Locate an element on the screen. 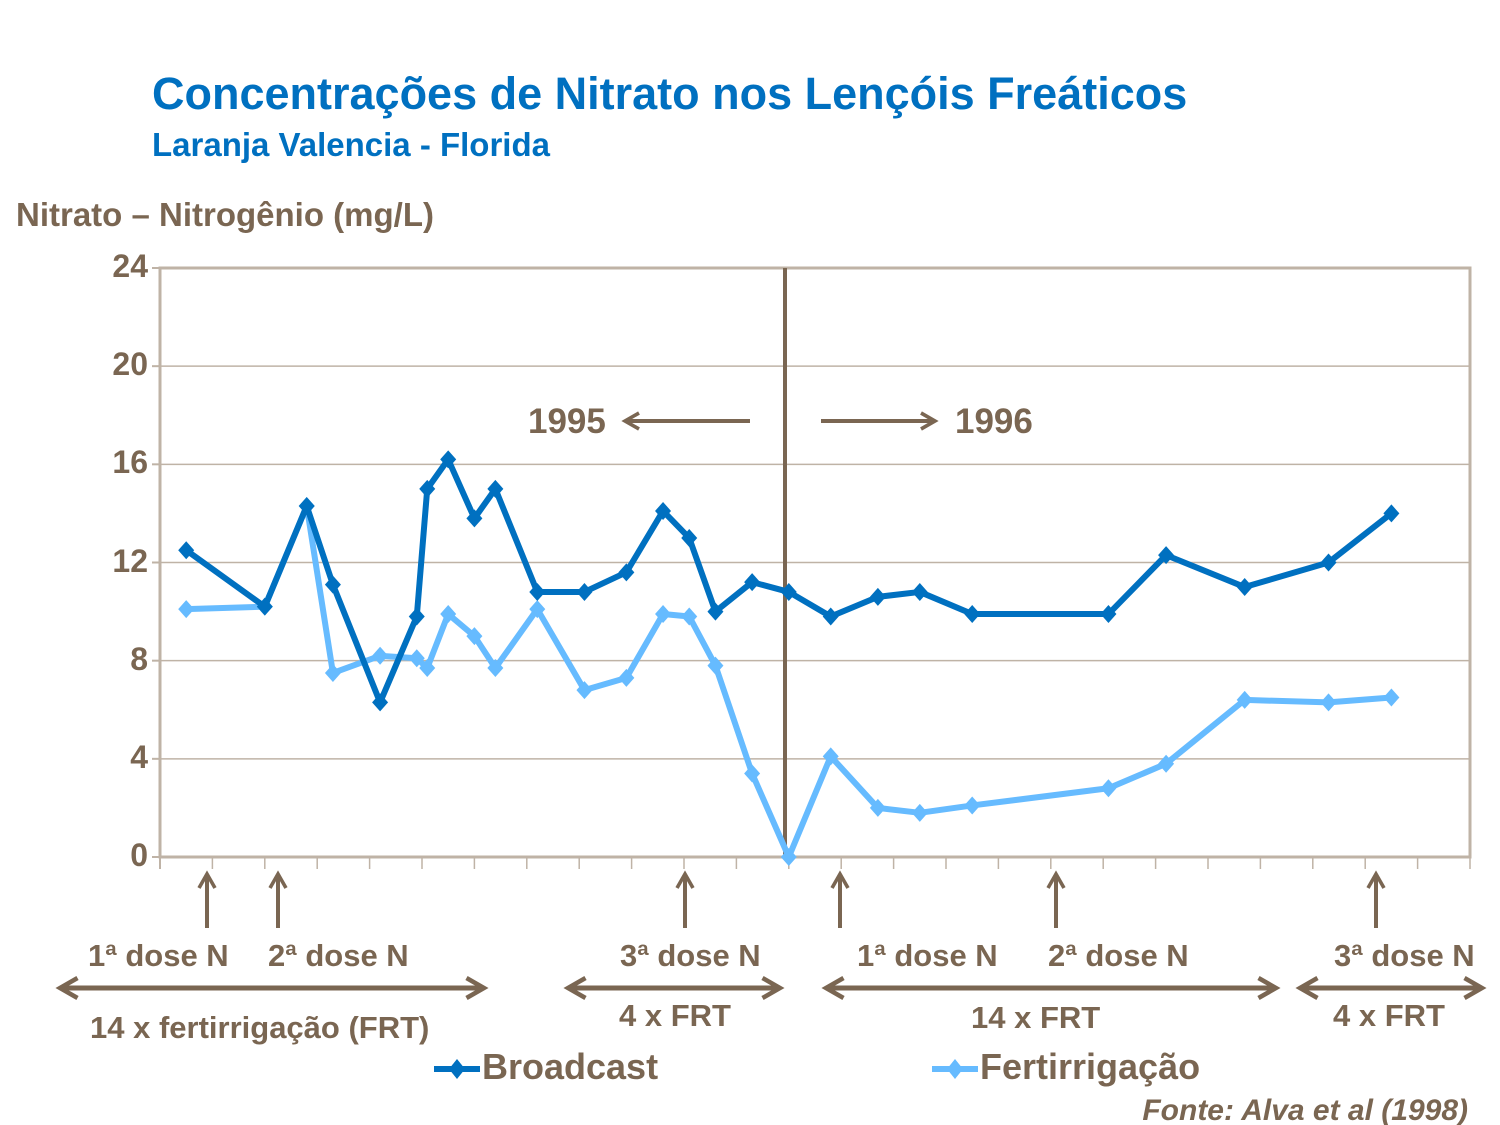 The width and height of the screenshot is (1500, 1125). period-label: 14 x fertirrigação (FRT) is located at coordinates (260, 1027).